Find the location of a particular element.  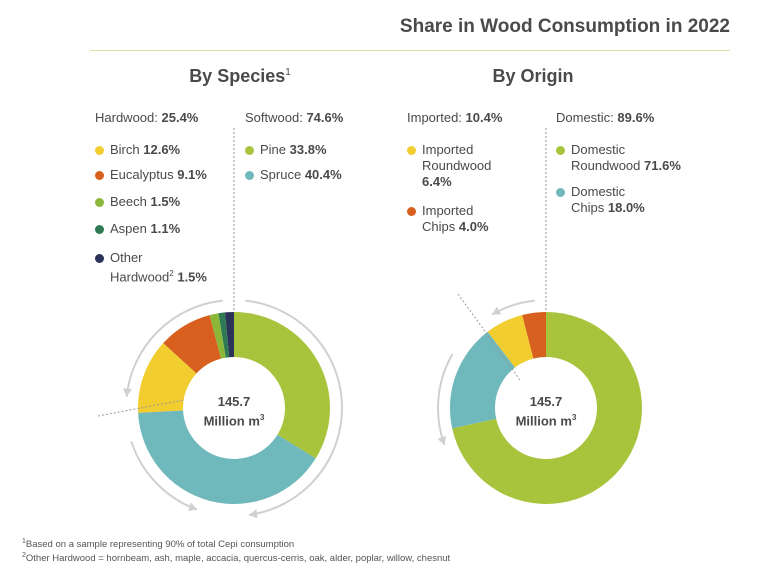

species-slice-beech is located at coordinates (217, 336).